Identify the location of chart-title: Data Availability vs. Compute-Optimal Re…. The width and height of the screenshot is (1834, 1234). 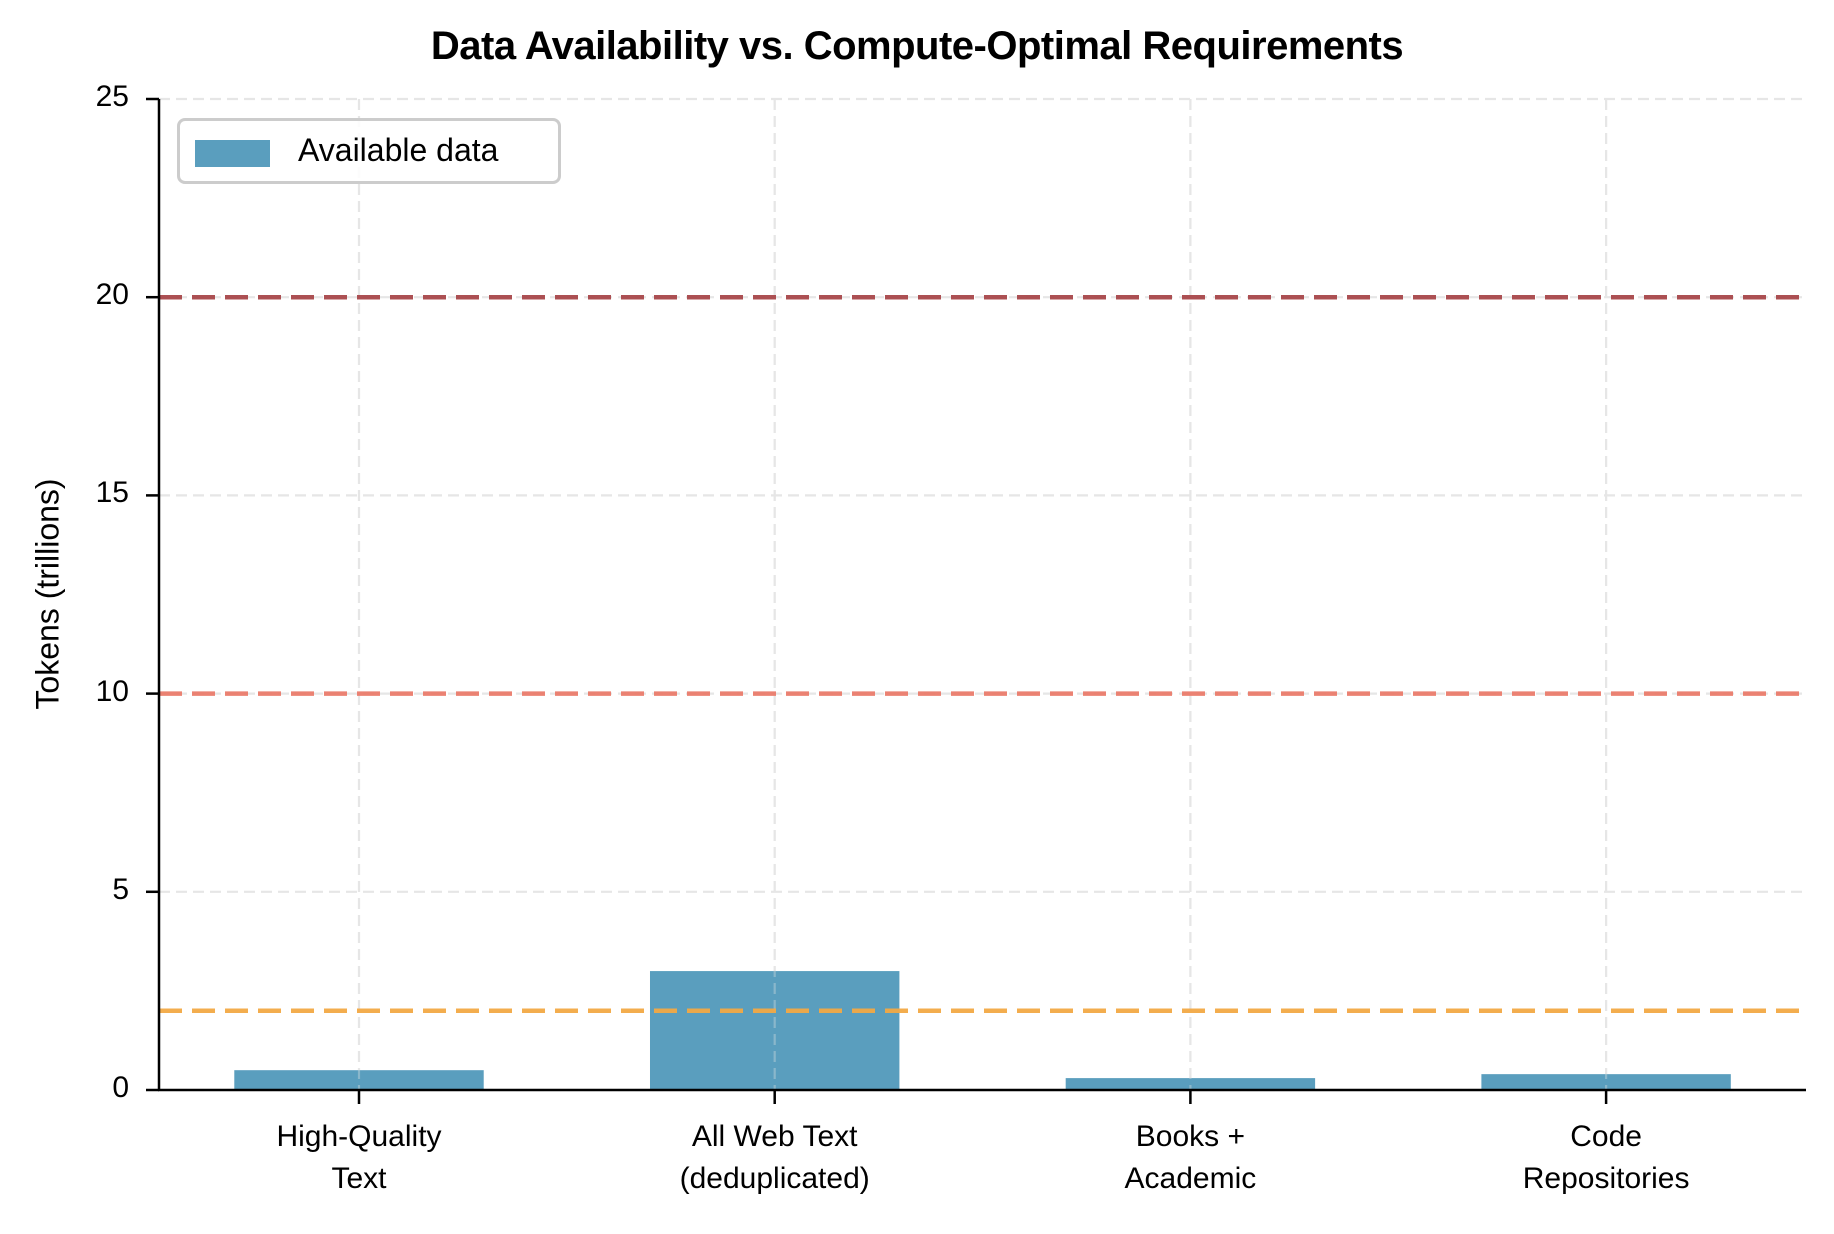
(917, 46).